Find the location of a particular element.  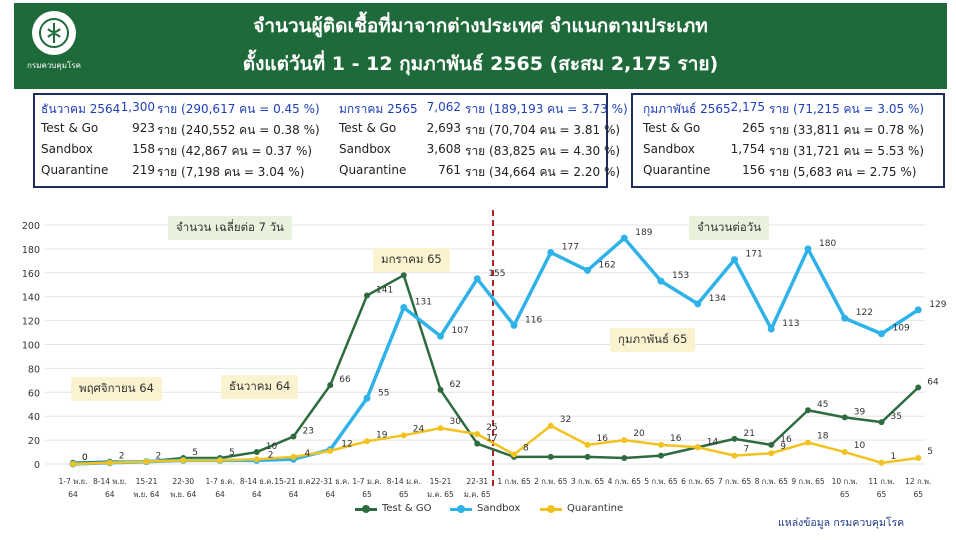

data-label: 153 is located at coordinates (680, 276).